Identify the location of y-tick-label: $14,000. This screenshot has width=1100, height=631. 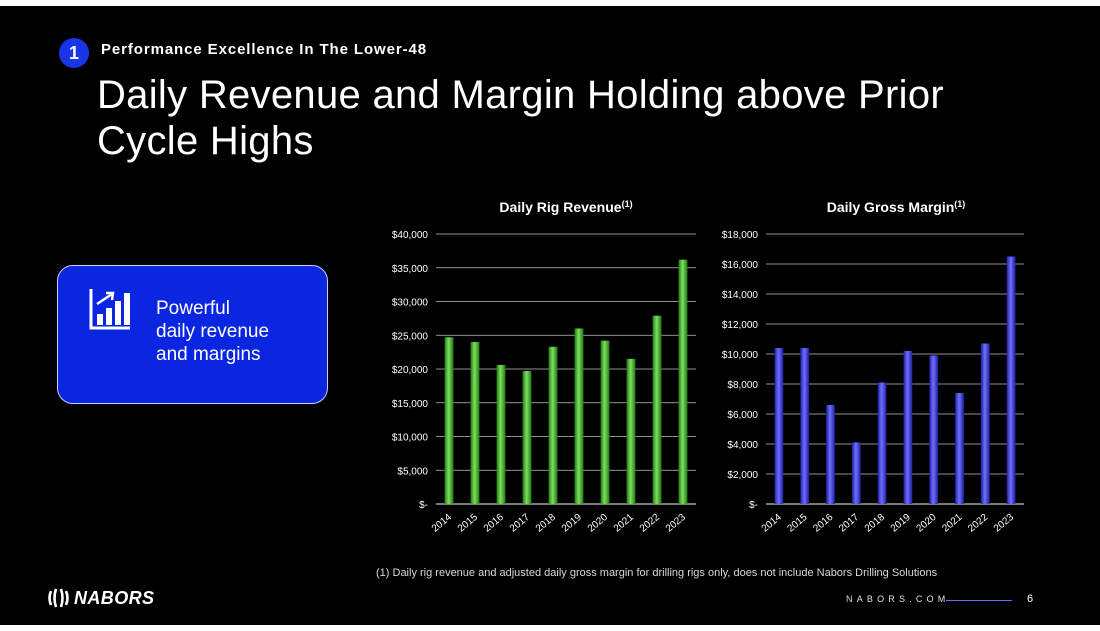
(740, 295).